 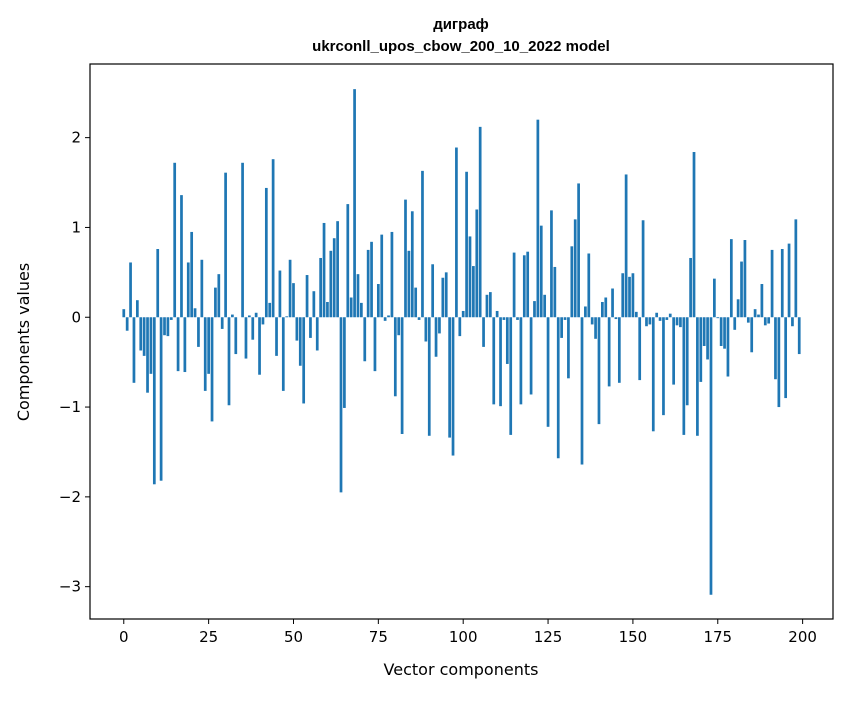 I want to click on y-tick-label: −1, so click(x=70, y=407).